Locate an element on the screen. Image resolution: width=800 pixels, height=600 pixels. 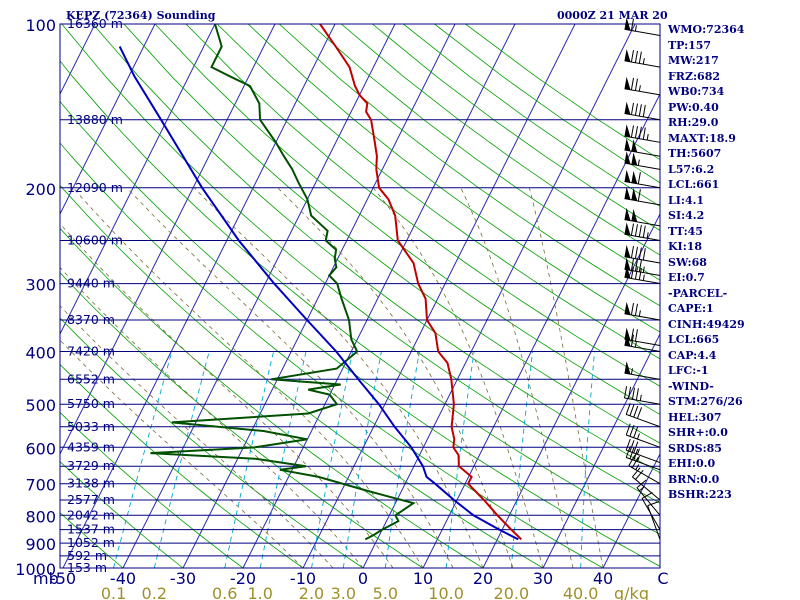
mixing-ratio-tick-label: 3.0 is located at coordinates (343, 592).